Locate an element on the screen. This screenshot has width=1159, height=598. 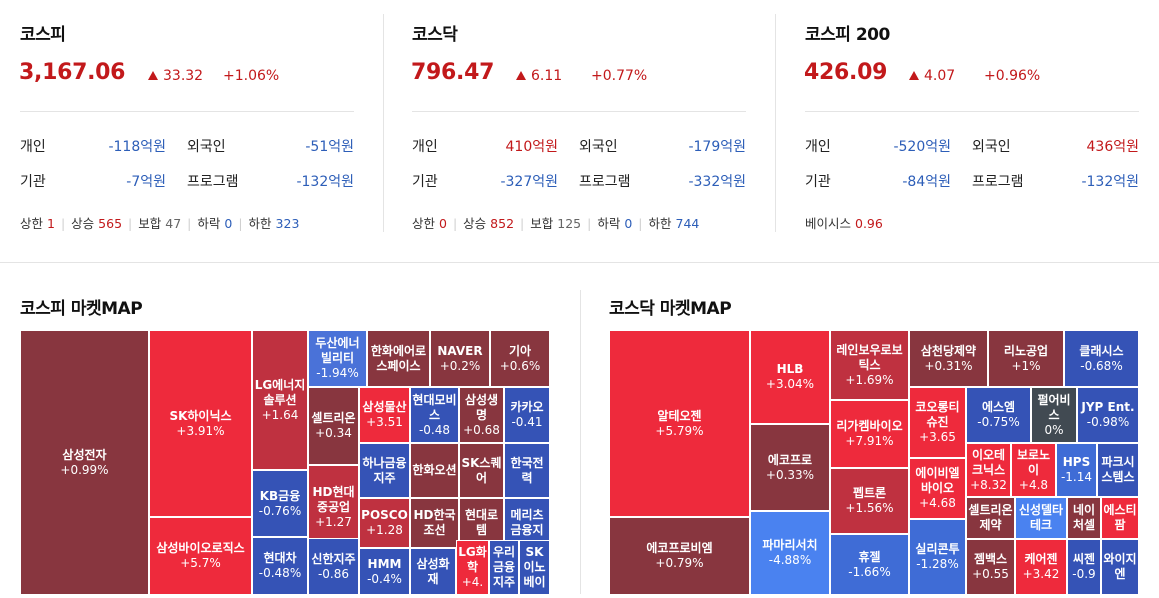
map-cell: 펩트론 +1.56% is located at coordinates (869, 501).